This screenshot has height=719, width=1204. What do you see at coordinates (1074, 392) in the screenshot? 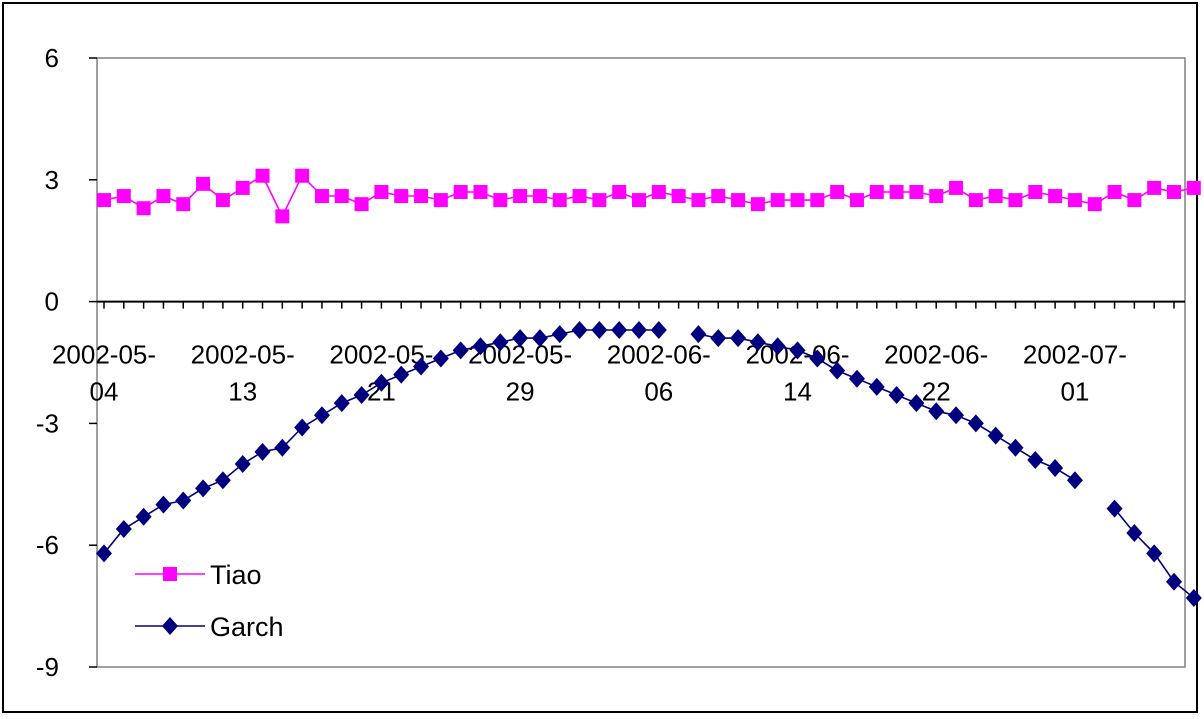
I see `x-tick-label-line2: 01` at bounding box center [1074, 392].